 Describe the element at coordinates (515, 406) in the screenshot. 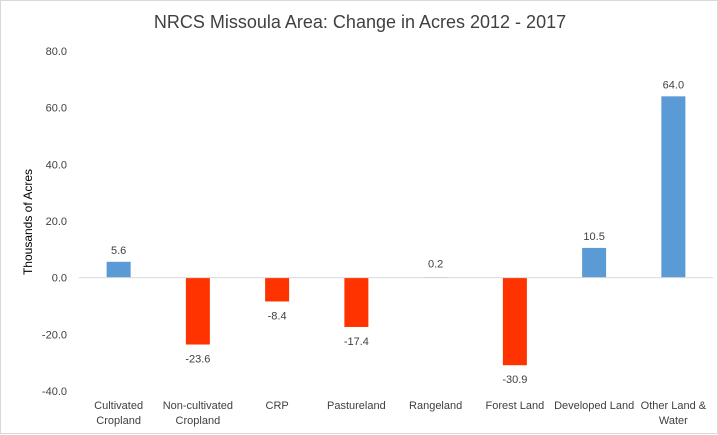

I see `category-label: Forest Land` at that location.